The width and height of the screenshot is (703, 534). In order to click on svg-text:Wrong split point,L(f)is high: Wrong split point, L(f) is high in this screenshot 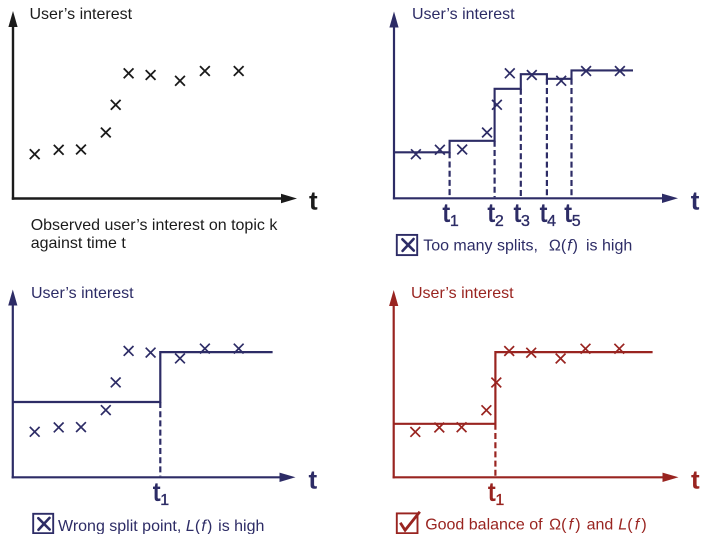, I will do `click(161, 526)`.